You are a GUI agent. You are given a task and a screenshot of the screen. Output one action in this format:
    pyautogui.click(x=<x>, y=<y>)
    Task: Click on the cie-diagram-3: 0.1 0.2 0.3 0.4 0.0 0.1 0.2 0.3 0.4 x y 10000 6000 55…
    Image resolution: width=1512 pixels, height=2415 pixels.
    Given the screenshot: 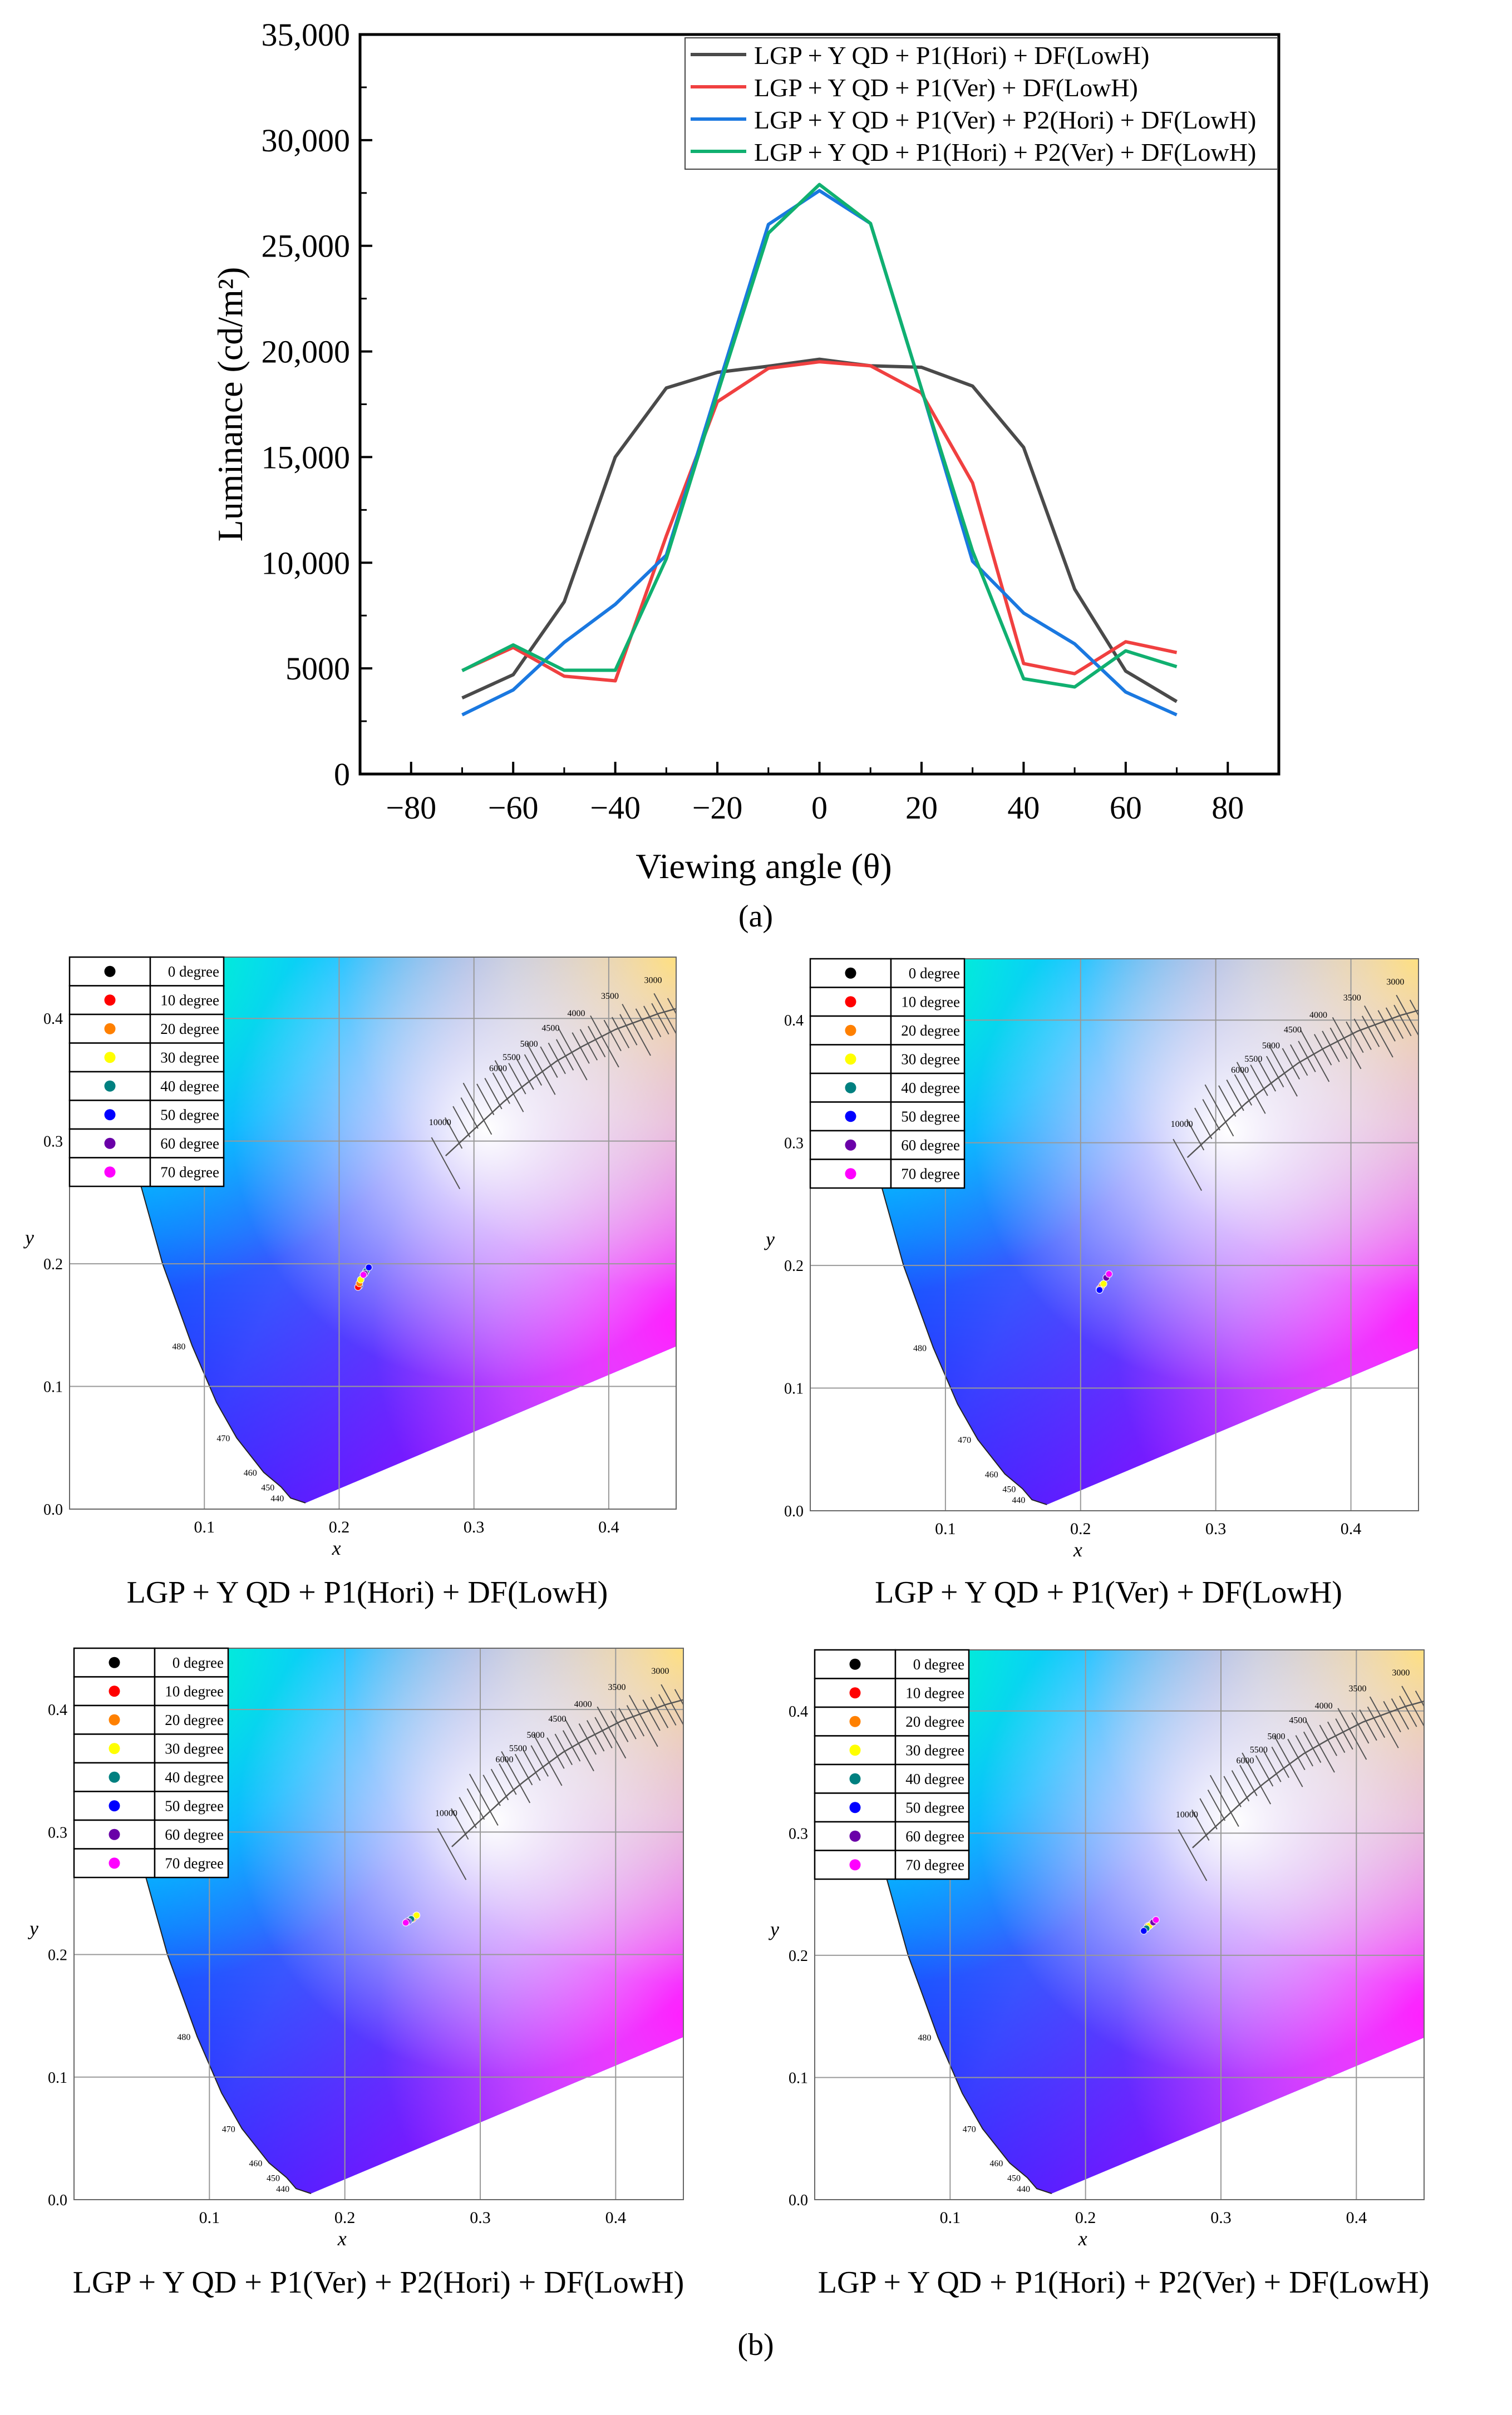 What is the action you would take?
    pyautogui.click(x=356, y=1973)
    